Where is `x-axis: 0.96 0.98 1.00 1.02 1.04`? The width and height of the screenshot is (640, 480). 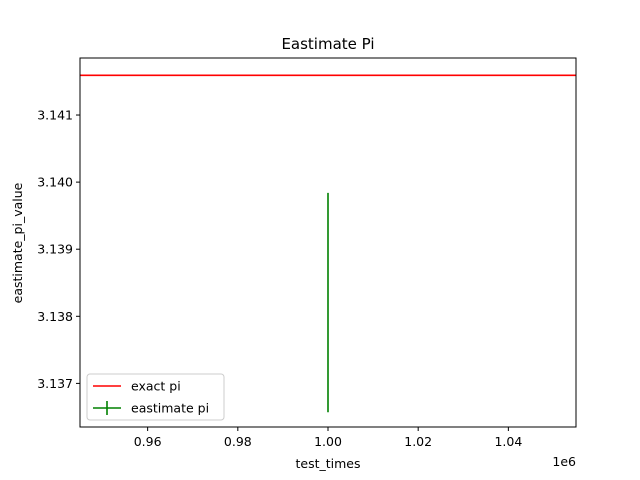
x-axis: 0.96 0.98 1.00 1.02 1.04 is located at coordinates (328, 438).